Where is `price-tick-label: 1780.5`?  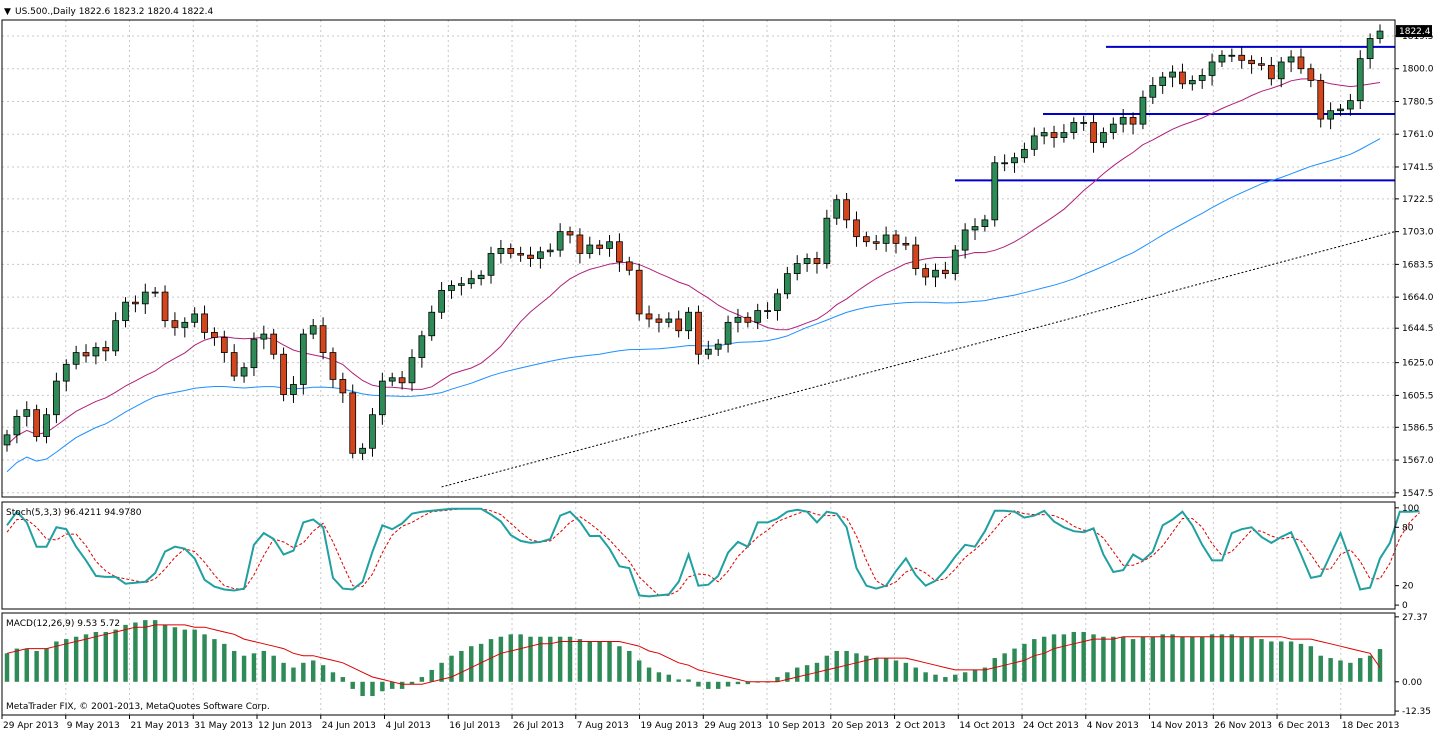 price-tick-label: 1780.5 is located at coordinates (1418, 102).